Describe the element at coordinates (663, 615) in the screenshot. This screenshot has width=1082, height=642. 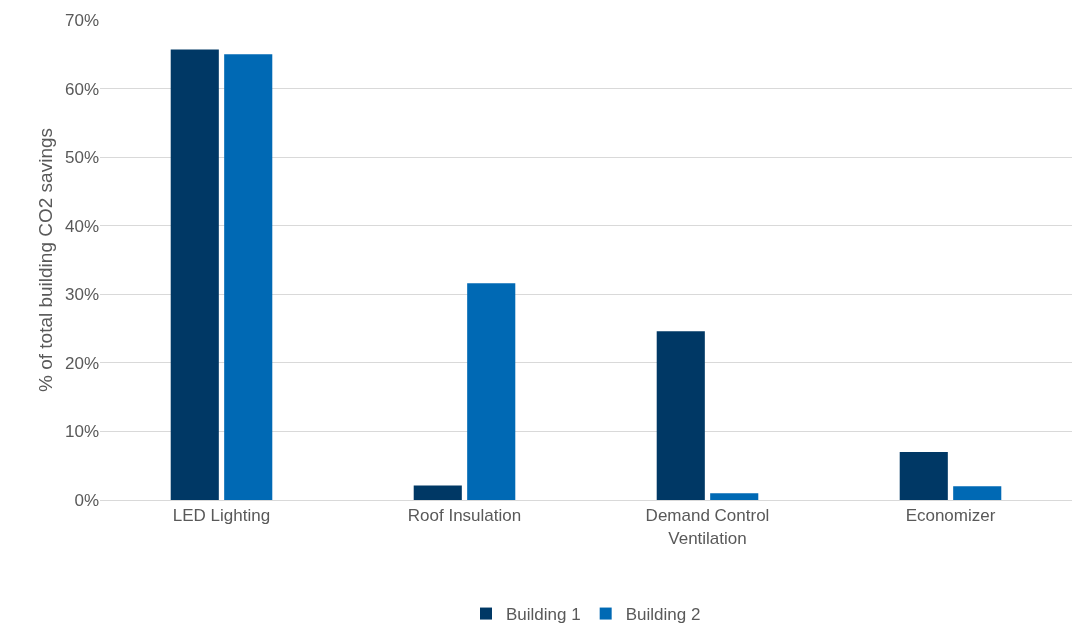
I see `legend-label: Building 2` at that location.